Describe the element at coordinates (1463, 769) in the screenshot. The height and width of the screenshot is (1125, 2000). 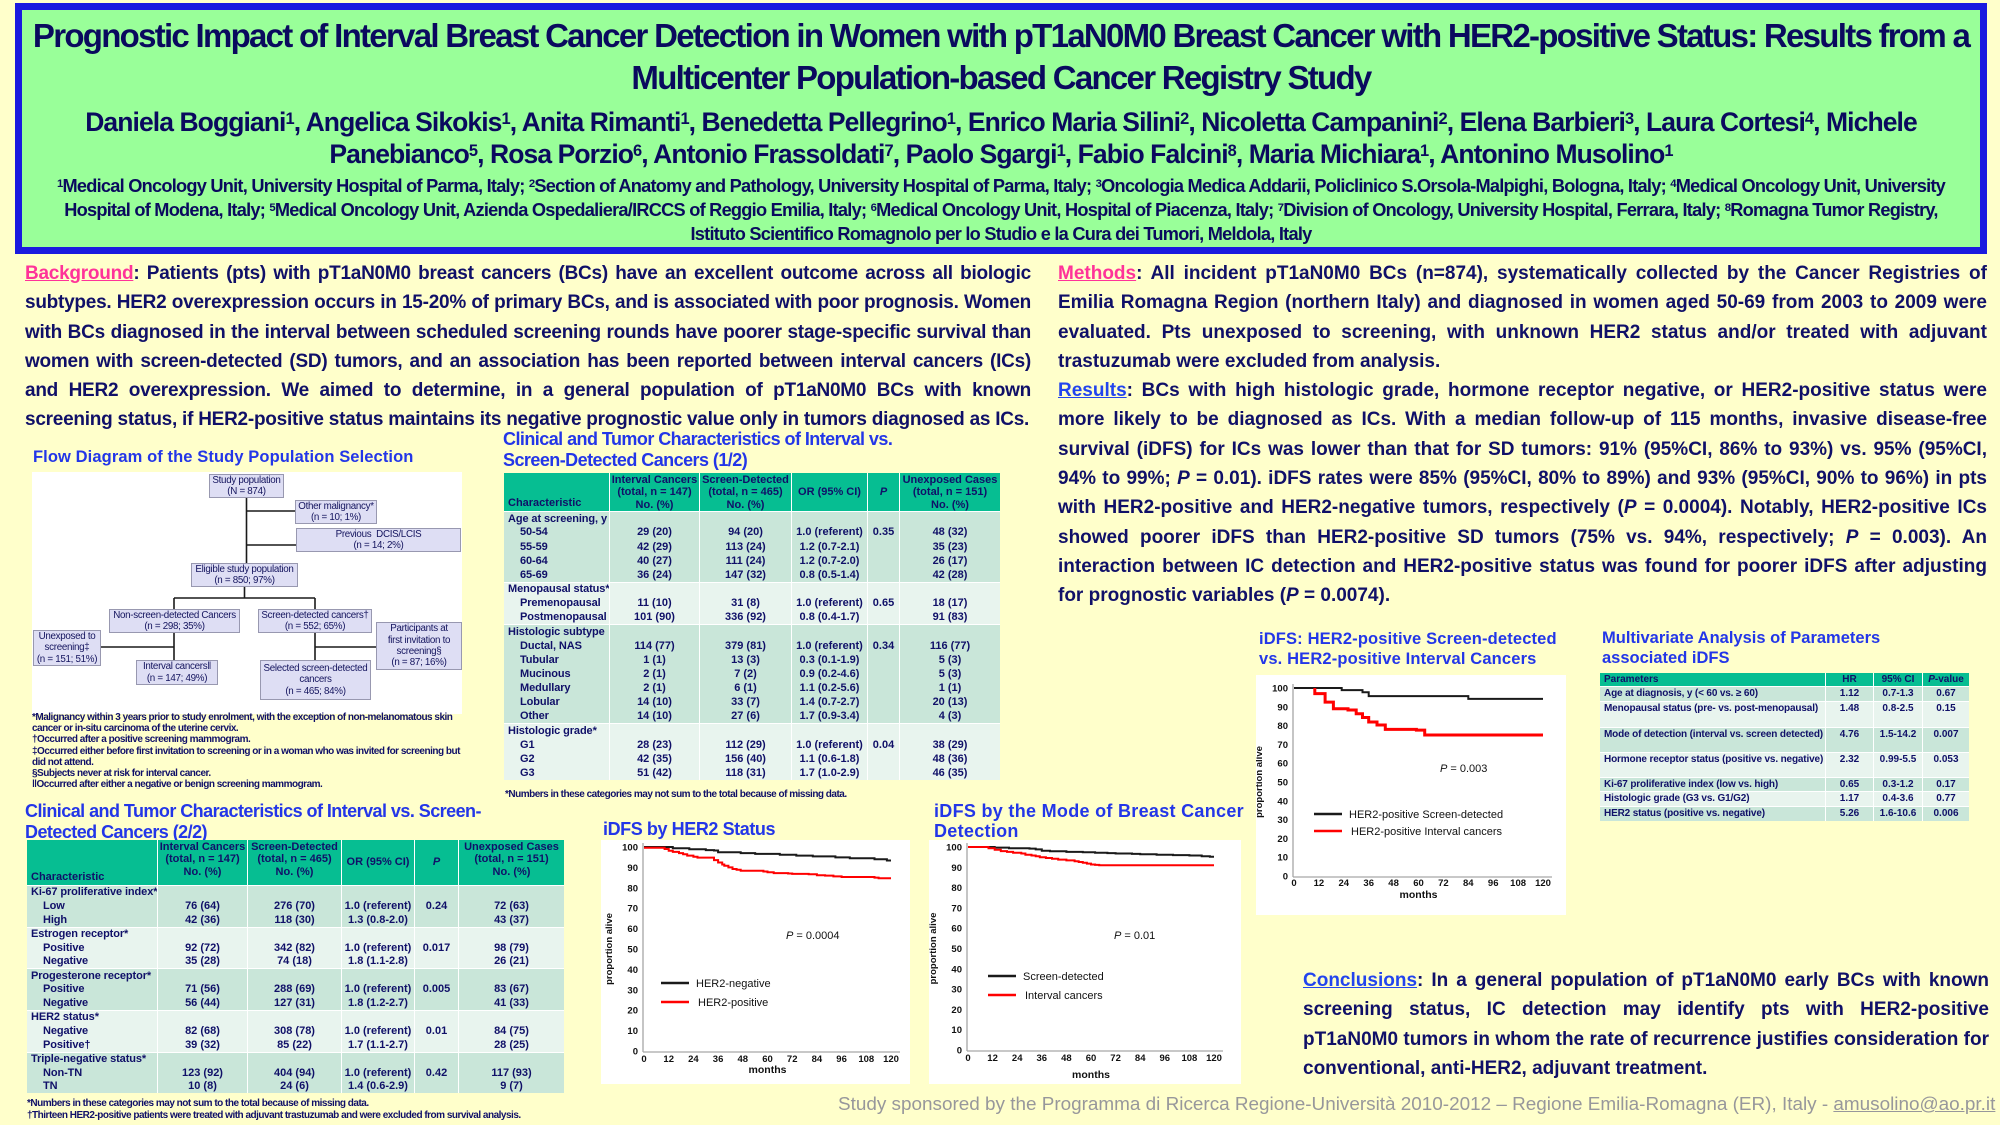
I see `svg-text: P = 0.003` at that location.